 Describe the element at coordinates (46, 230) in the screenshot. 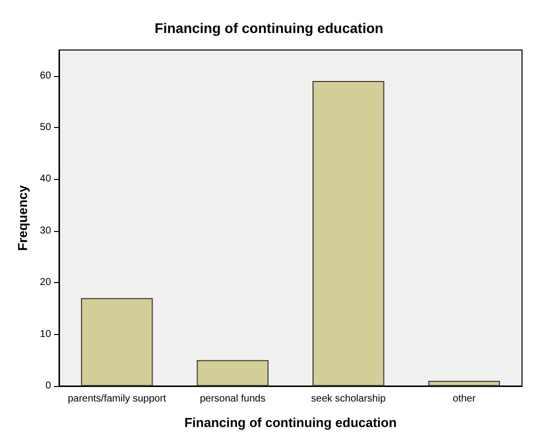

I see `y-tick-label: 30` at that location.